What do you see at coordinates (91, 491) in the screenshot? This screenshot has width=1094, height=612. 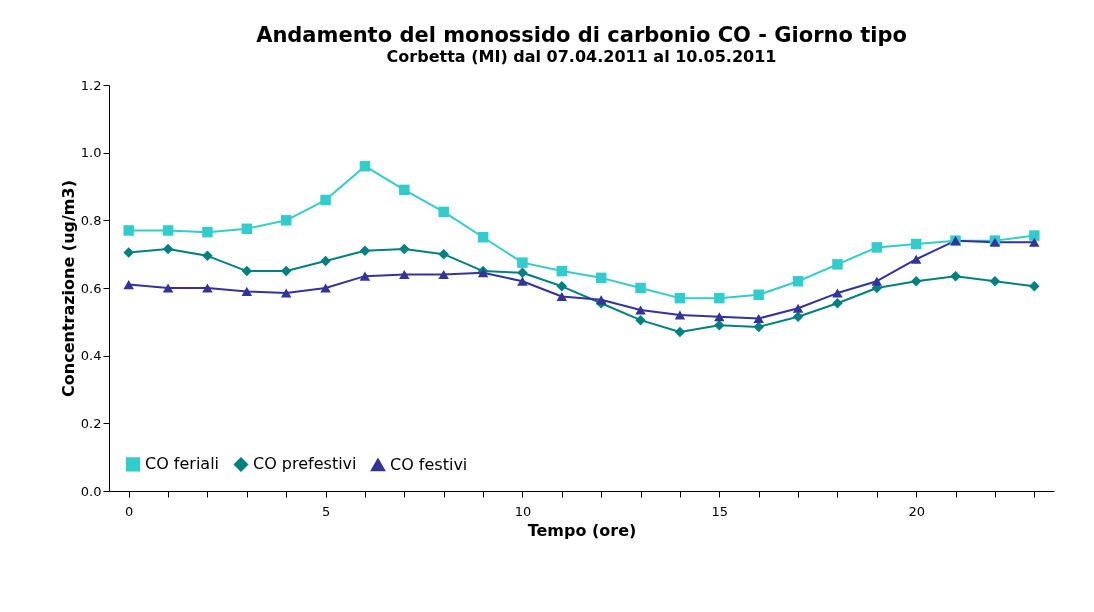 I see `y-tick-label: 0.0` at bounding box center [91, 491].